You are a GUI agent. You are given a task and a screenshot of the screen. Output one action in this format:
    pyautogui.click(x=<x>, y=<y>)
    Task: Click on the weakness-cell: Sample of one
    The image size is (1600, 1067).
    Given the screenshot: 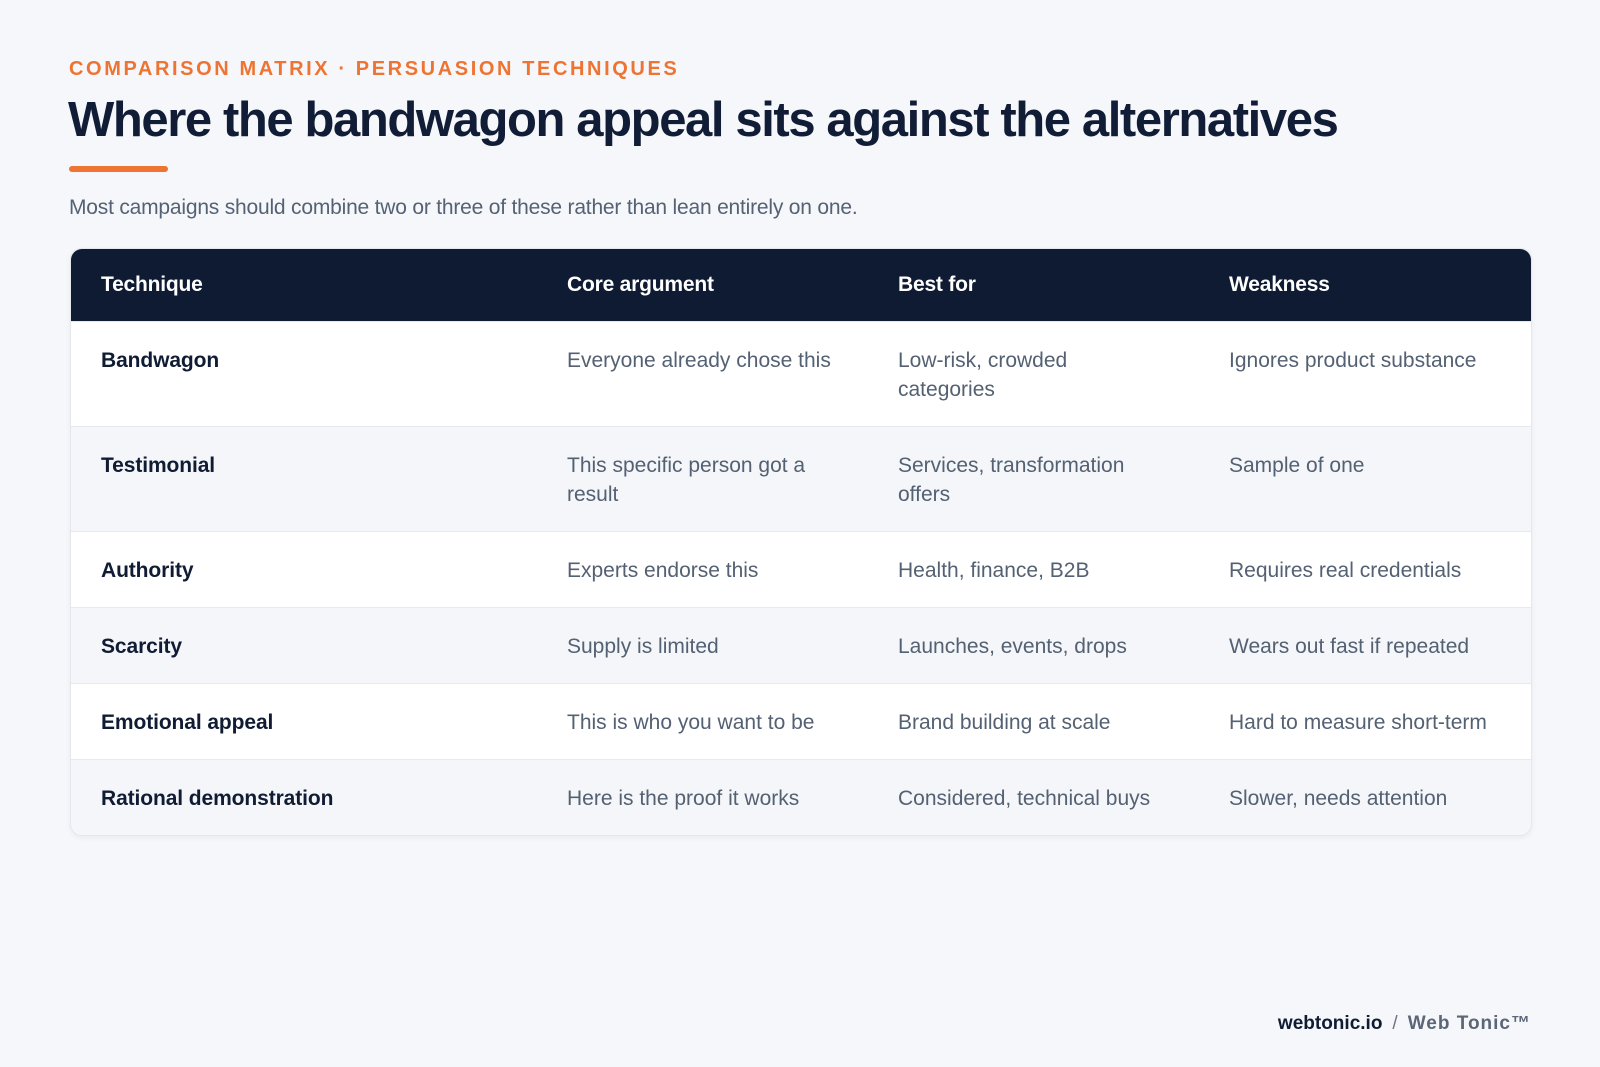 What is the action you would take?
    pyautogui.click(x=1297, y=465)
    